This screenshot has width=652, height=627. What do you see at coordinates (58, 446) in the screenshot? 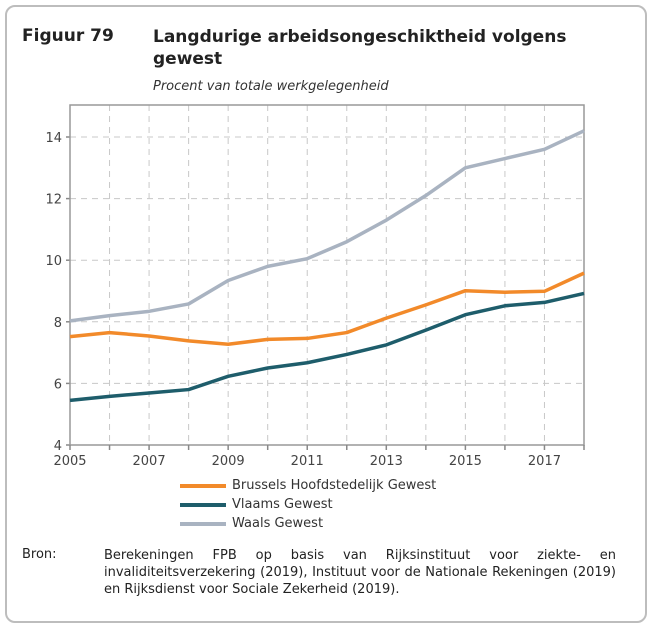
I see `y-tick-label: 4` at bounding box center [58, 446].